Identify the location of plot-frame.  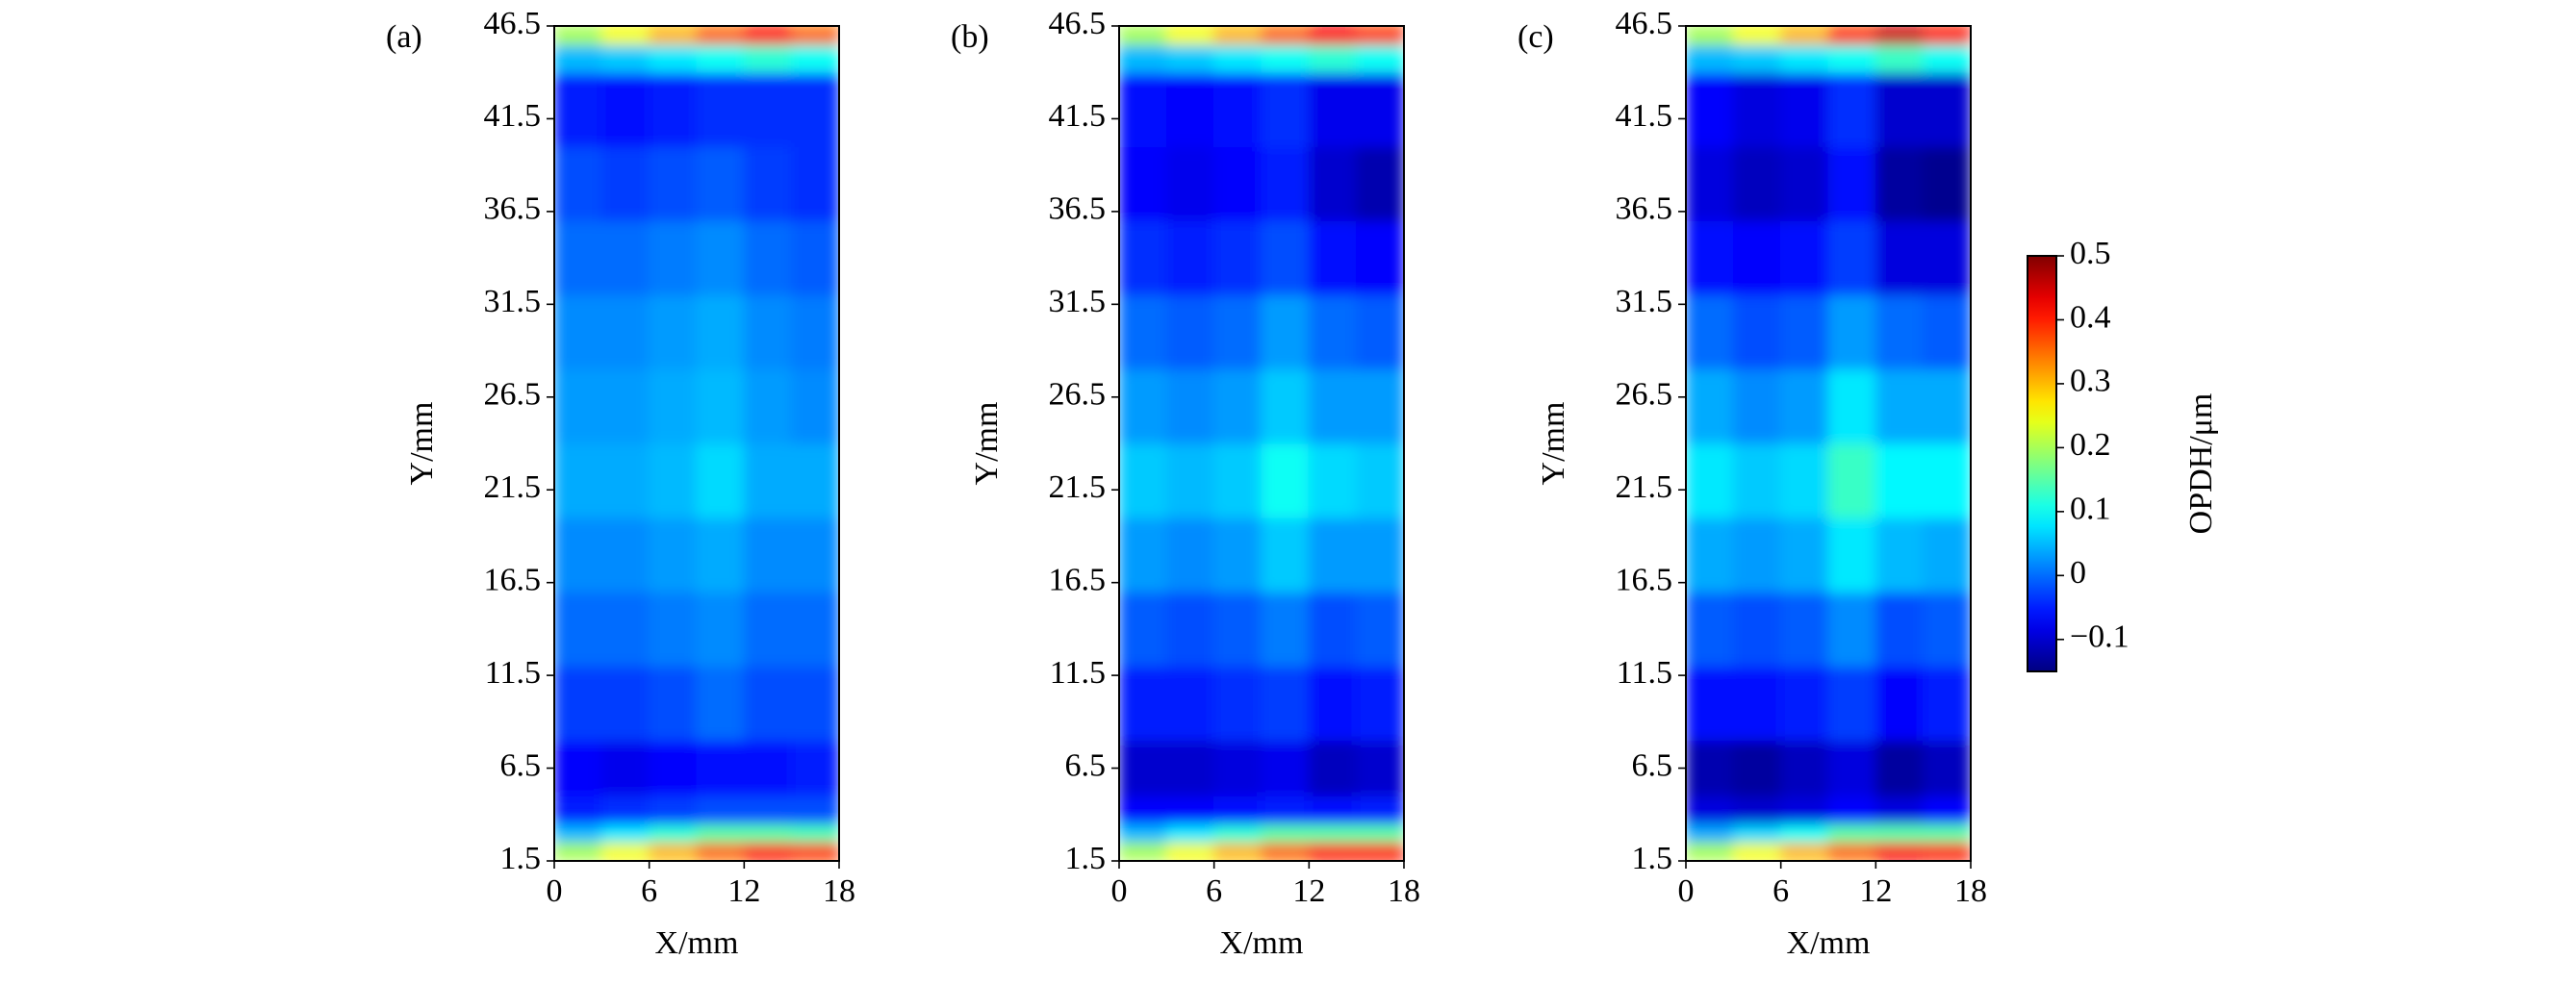
(1261, 443).